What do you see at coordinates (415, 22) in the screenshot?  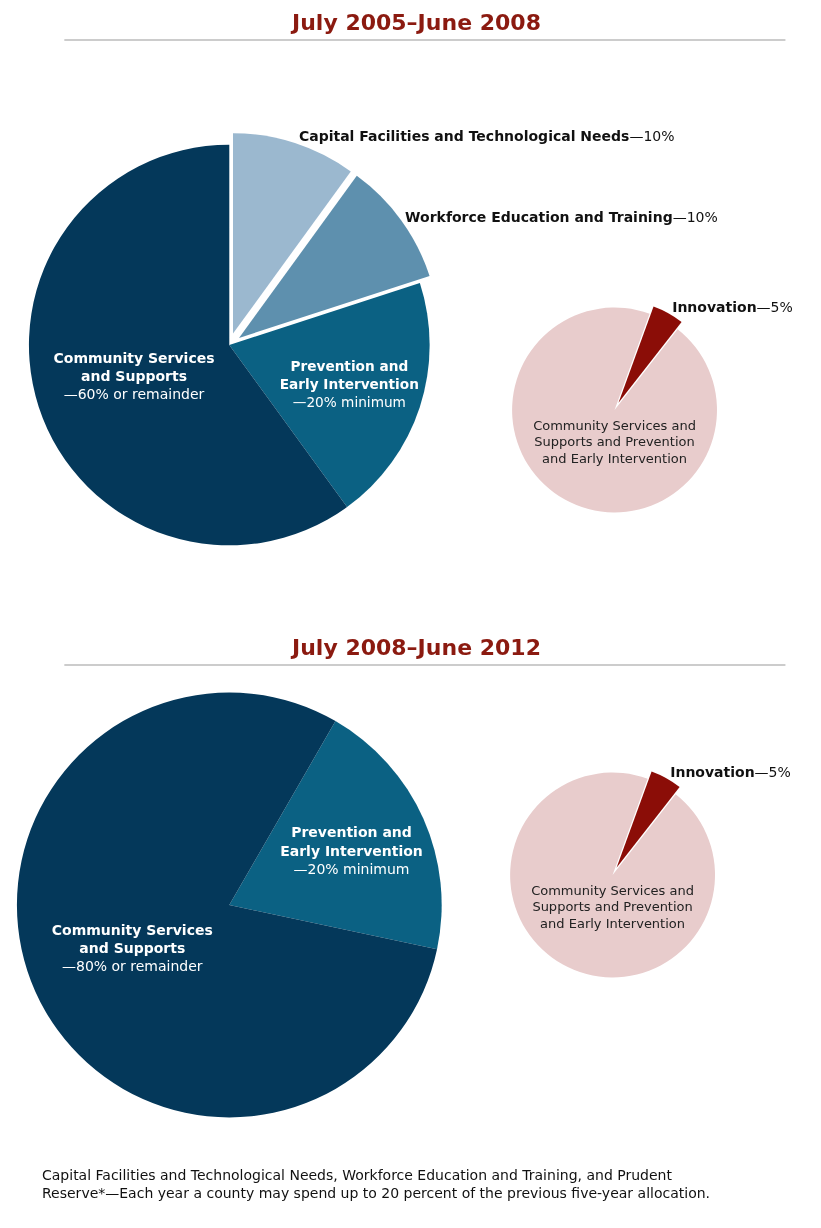 I see `chart-title: July 2005–June 2008` at bounding box center [415, 22].